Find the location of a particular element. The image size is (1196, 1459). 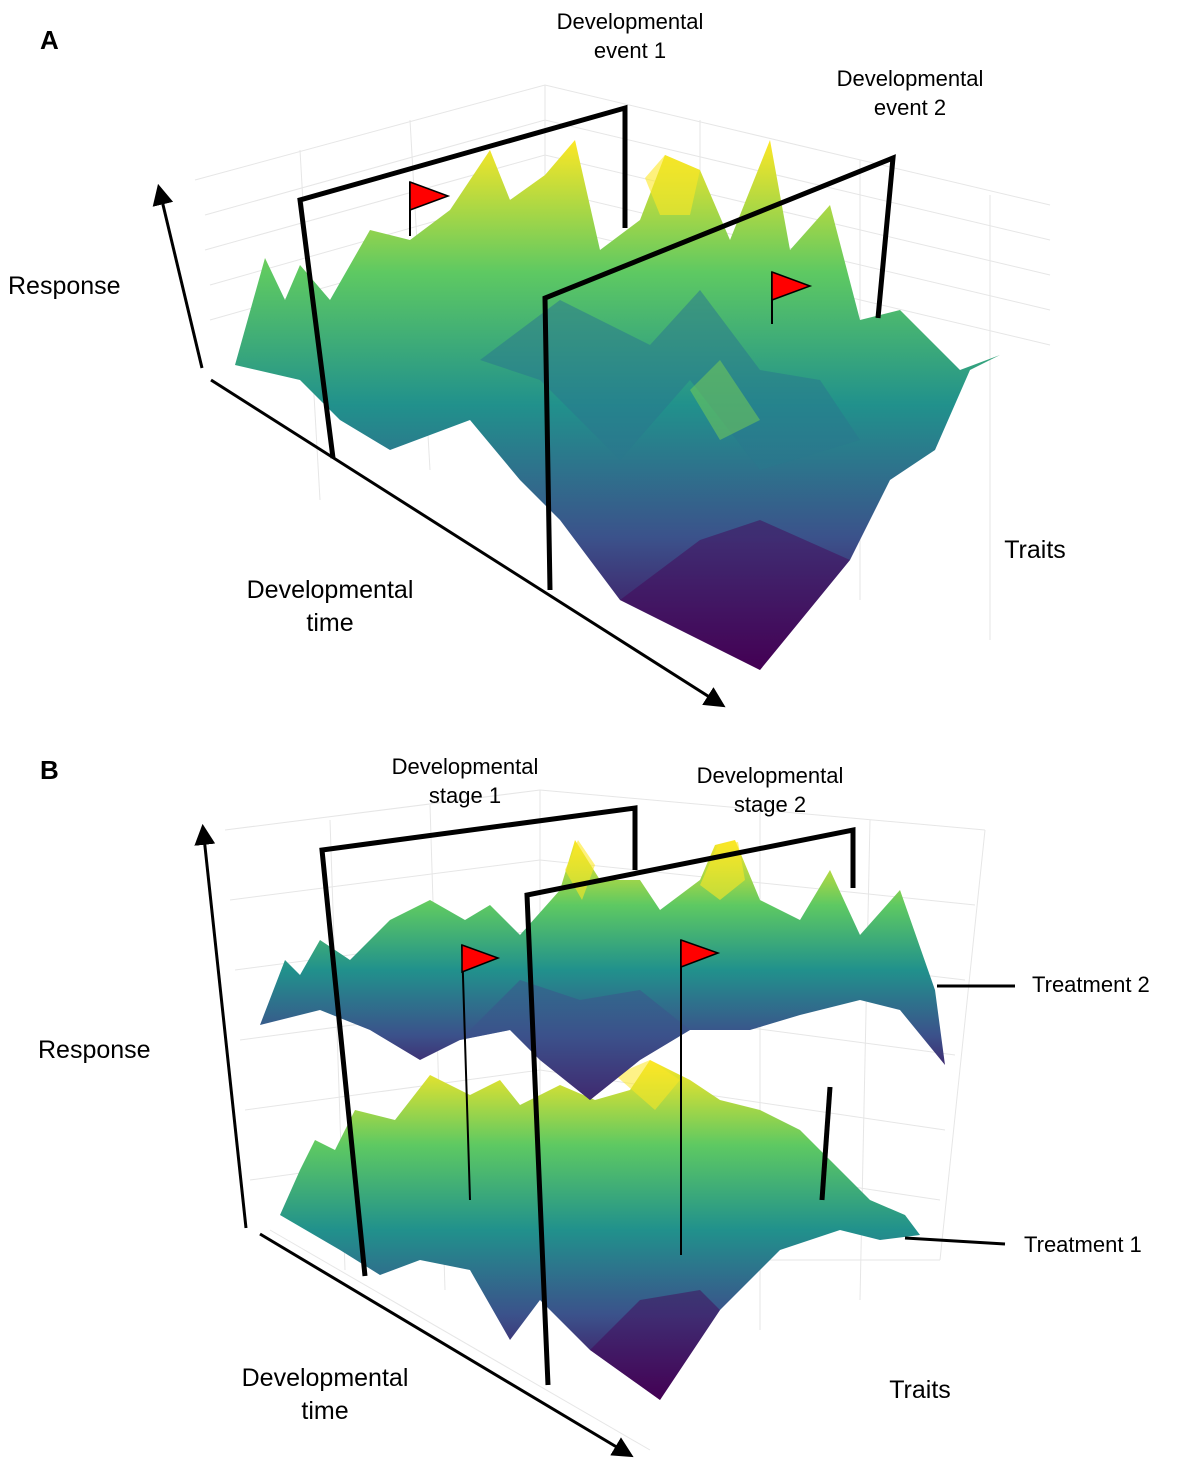

panel-a-letter: A is located at coordinates (49, 40).